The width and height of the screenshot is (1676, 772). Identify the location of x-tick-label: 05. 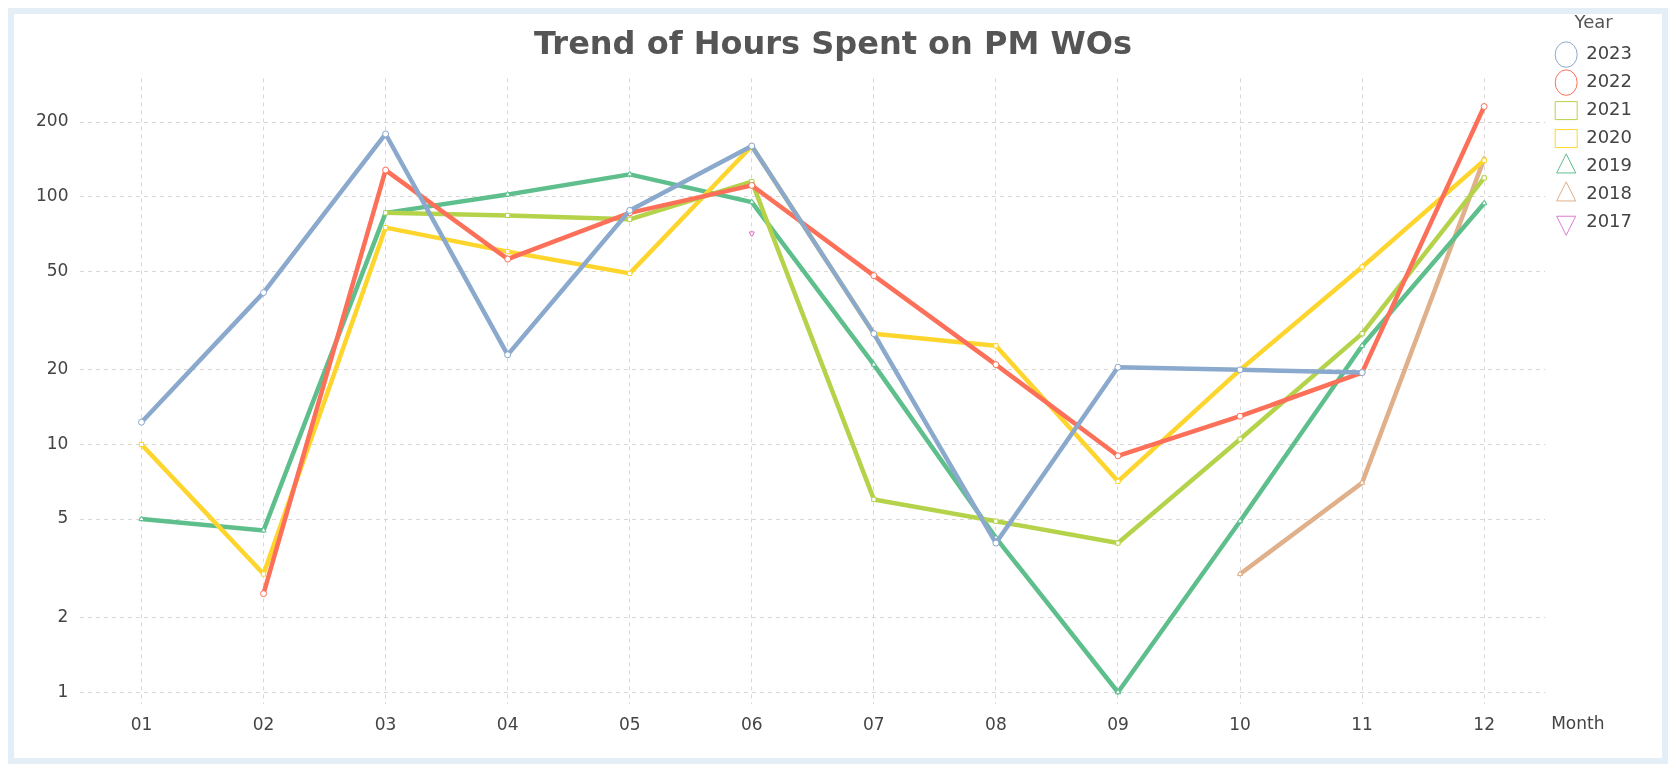
(629, 724).